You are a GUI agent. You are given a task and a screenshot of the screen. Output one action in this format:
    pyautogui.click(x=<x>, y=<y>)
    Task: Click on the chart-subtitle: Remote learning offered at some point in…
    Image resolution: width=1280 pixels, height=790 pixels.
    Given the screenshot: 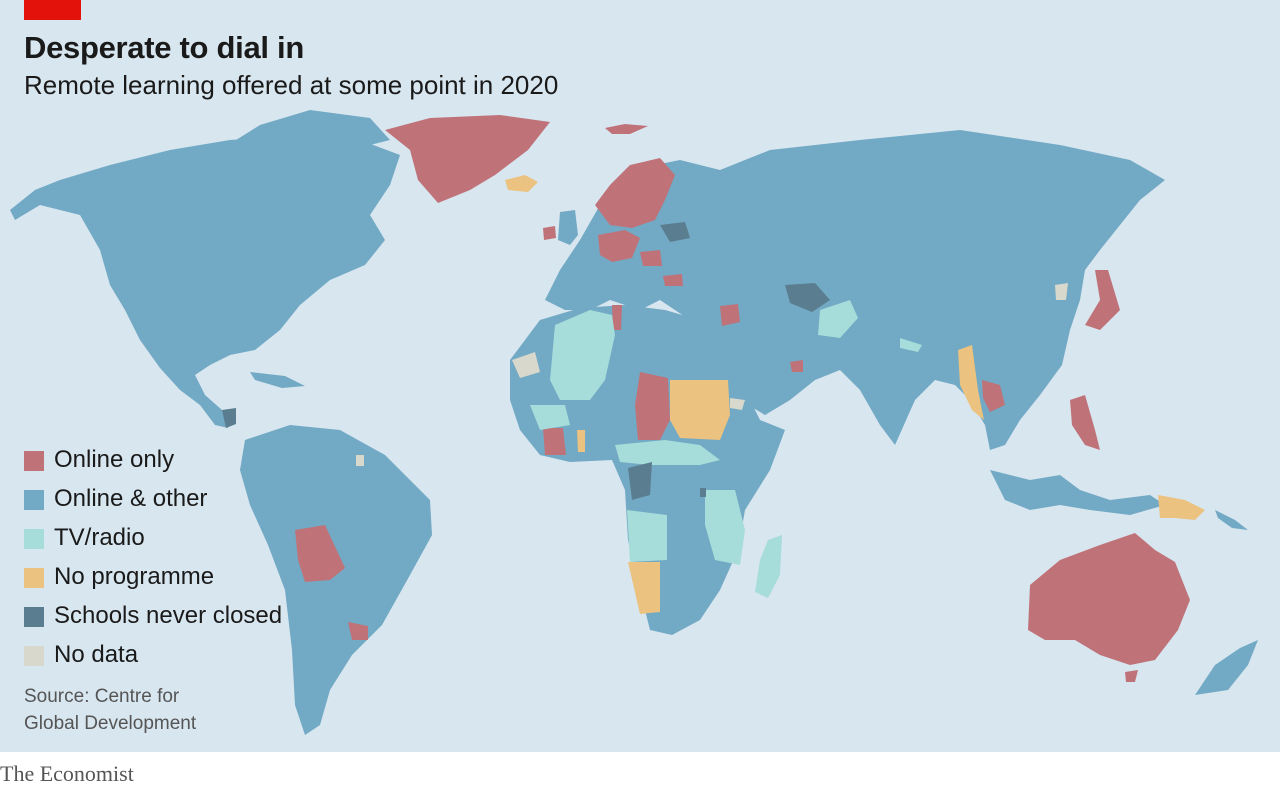 What is the action you would take?
    pyautogui.click(x=291, y=85)
    